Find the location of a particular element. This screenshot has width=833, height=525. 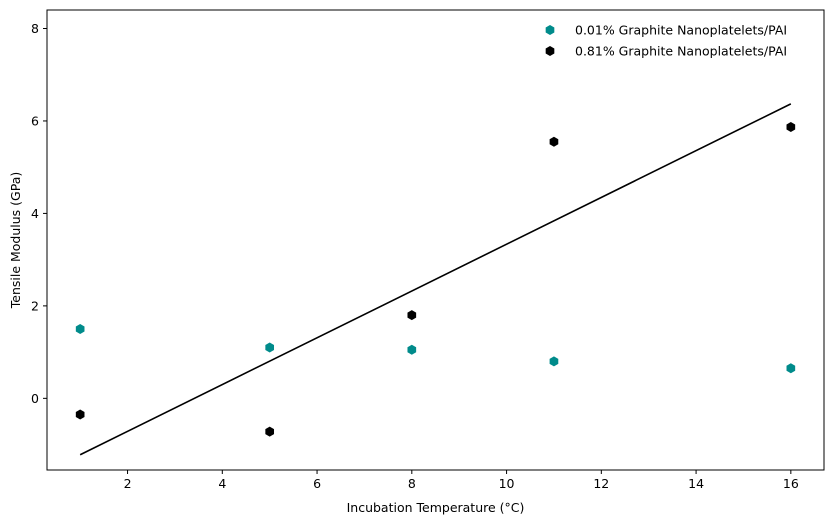

x-tick-label: 2 is located at coordinates (128, 483).